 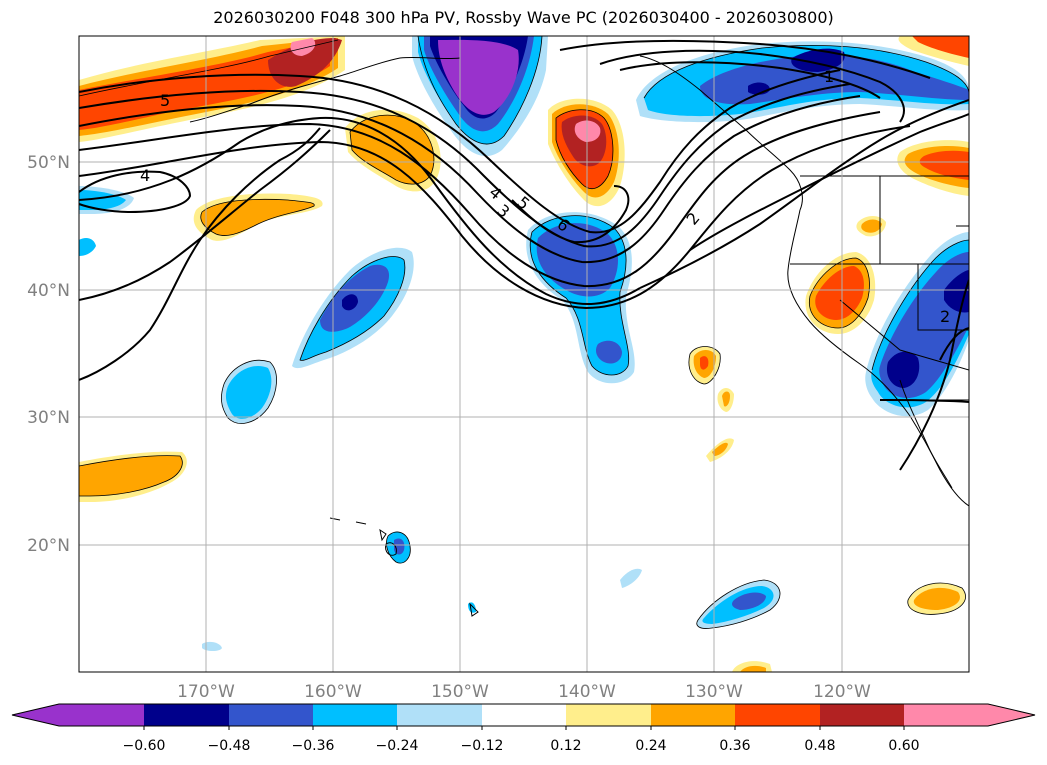 What do you see at coordinates (940, 47) in the screenshot?
I see `shade-pos-corner-in` at bounding box center [940, 47].